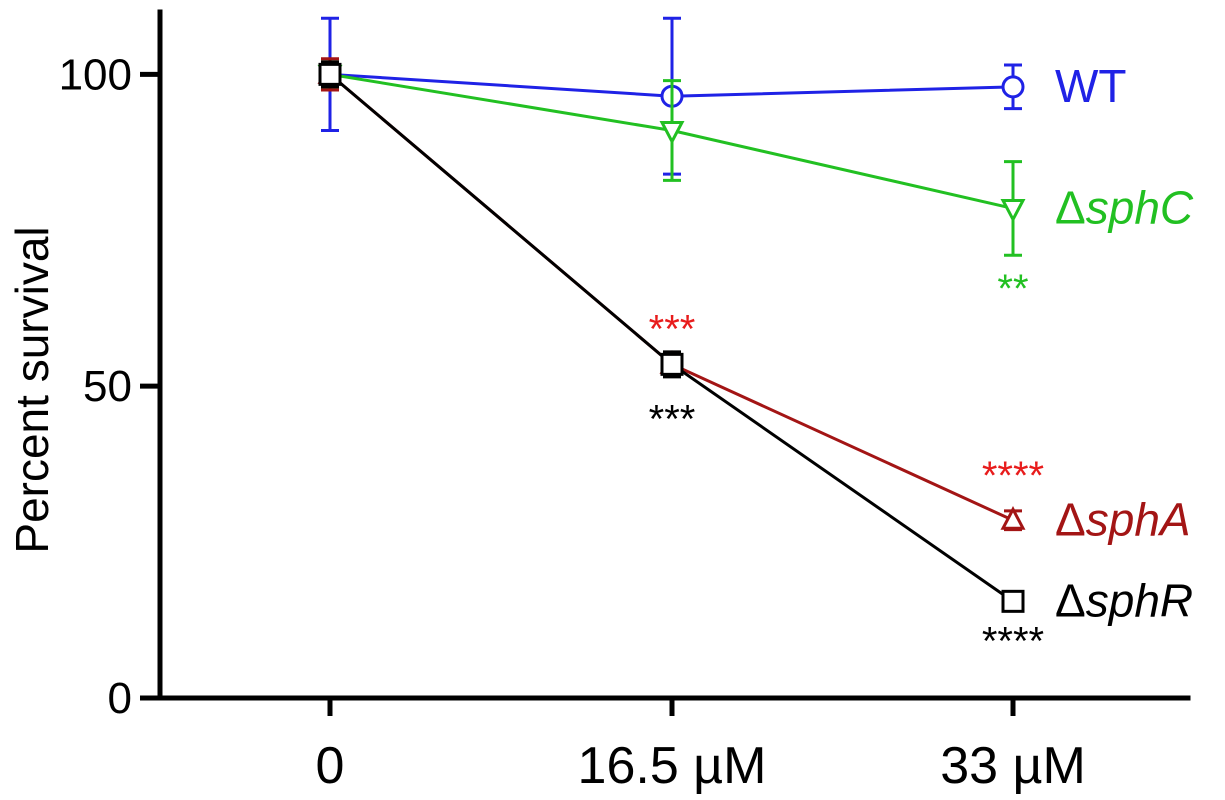 The image size is (1225, 800). What do you see at coordinates (1013, 766) in the screenshot?
I see `x-tick-label: 33 µM` at bounding box center [1013, 766].